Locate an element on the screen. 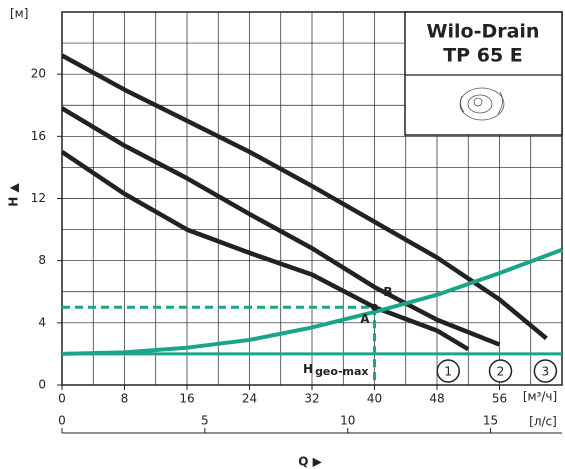 This screenshot has height=469, width=565. y-unit: [м] is located at coordinates (19, 14).